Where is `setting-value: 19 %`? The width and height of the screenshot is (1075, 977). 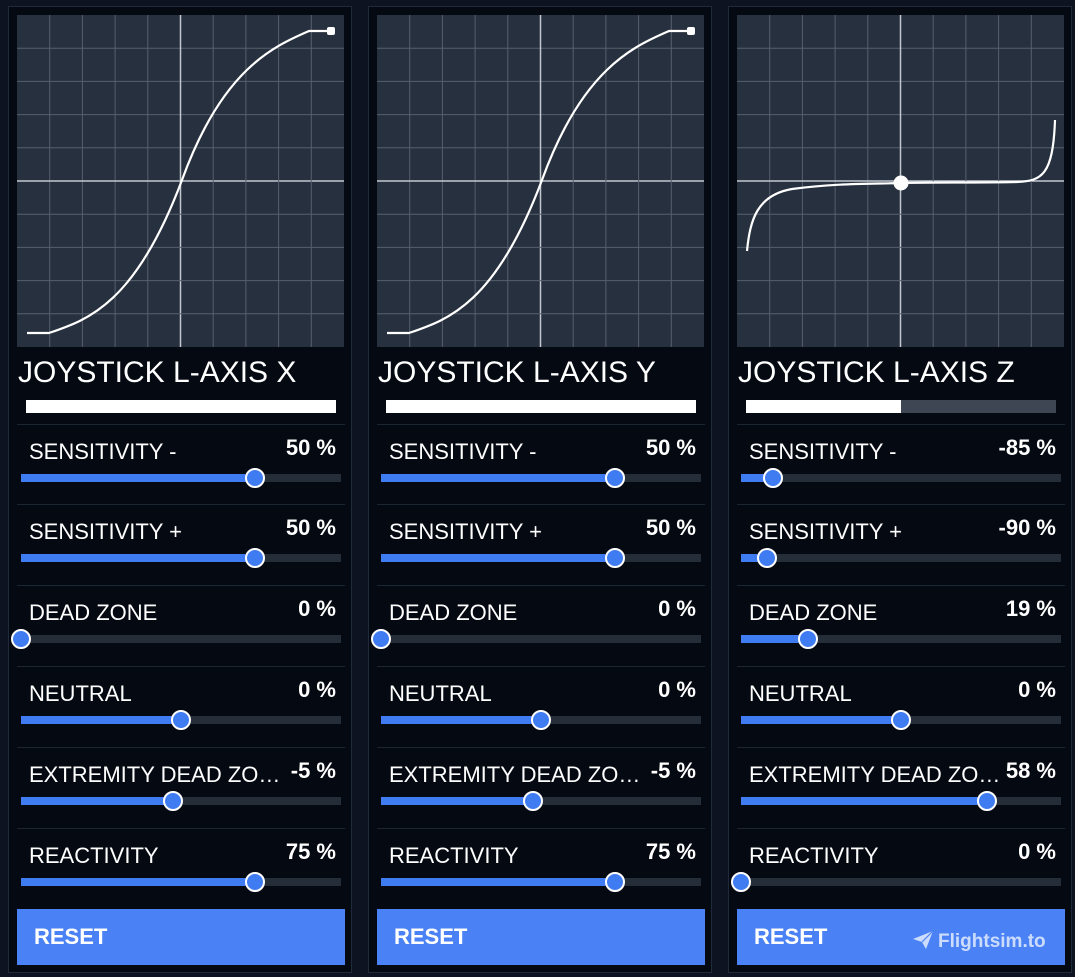 setting-value: 19 % is located at coordinates (1030, 608).